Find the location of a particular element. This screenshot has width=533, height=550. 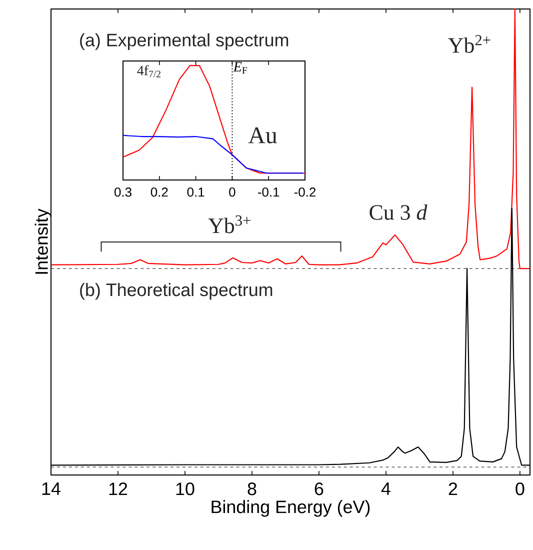

x-tick-label: 8 is located at coordinates (252, 489).